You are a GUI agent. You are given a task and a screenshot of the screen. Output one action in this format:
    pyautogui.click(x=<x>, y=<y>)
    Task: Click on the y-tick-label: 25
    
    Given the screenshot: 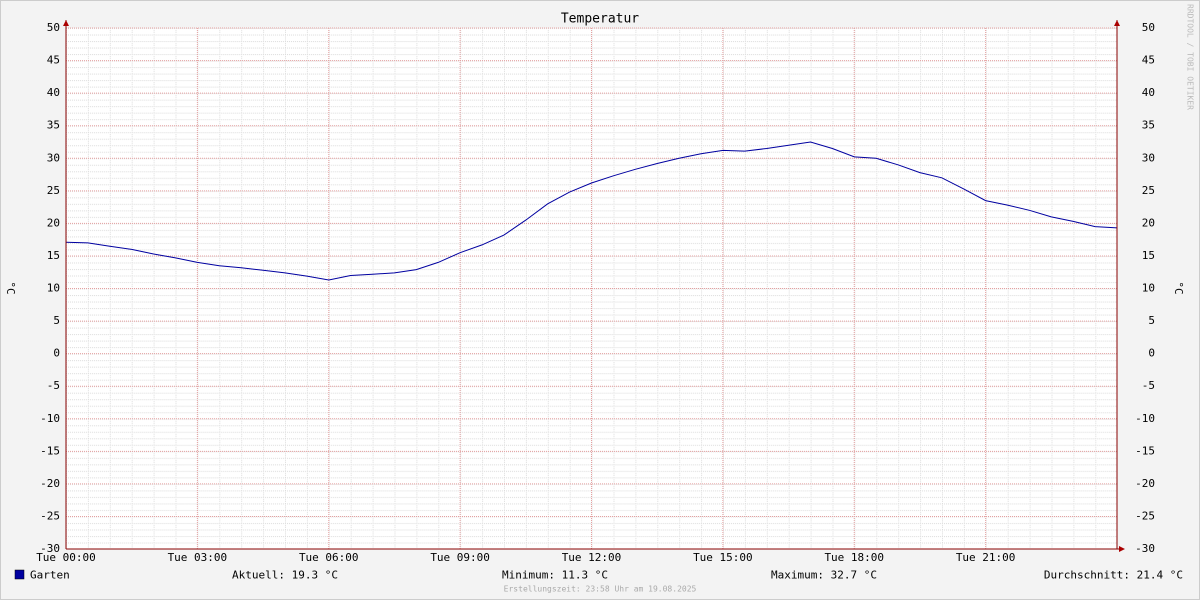 What is the action you would take?
    pyautogui.click(x=53, y=190)
    